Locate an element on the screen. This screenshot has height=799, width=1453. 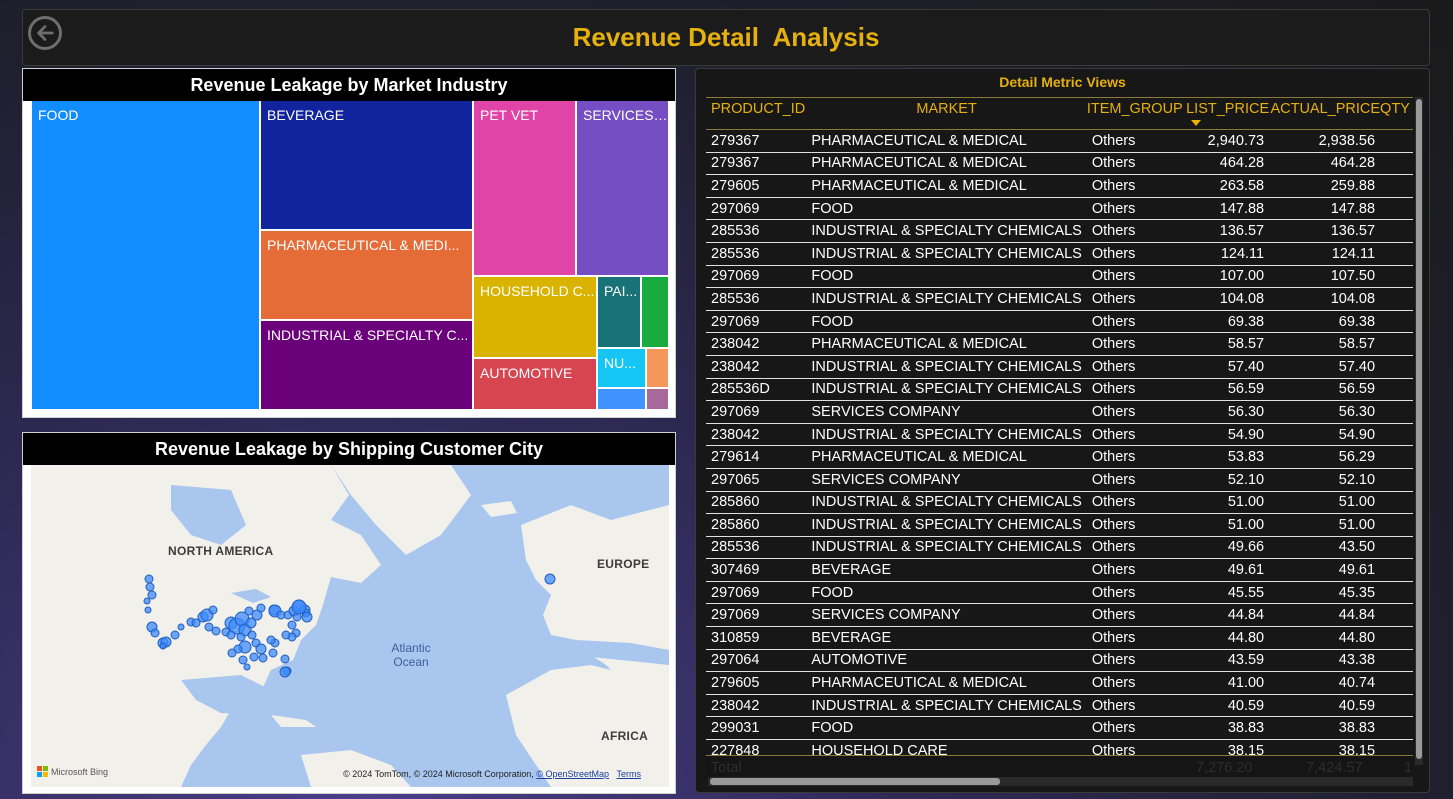
cell-actual-price: 43.50 is located at coordinates (1325, 548).